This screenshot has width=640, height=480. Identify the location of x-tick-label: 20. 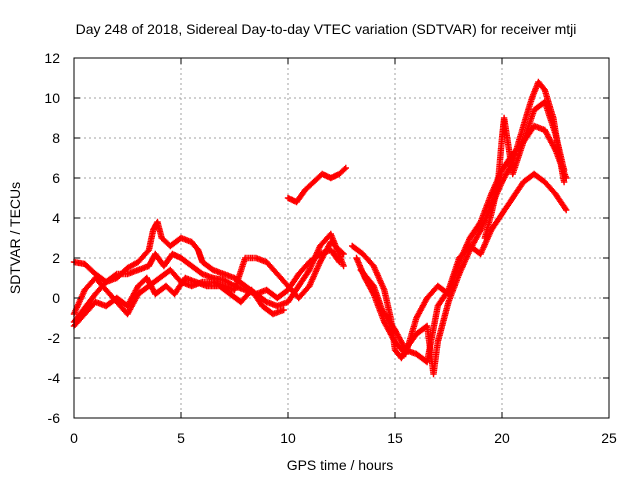
(502, 438).